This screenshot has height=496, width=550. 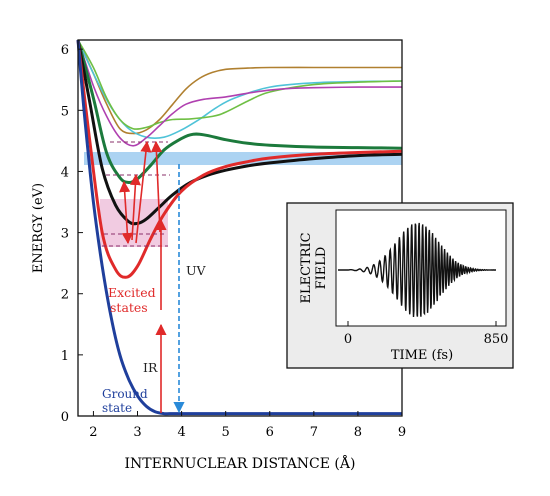 I want to click on inset-x-title: TIME (fs), so click(x=422, y=355).